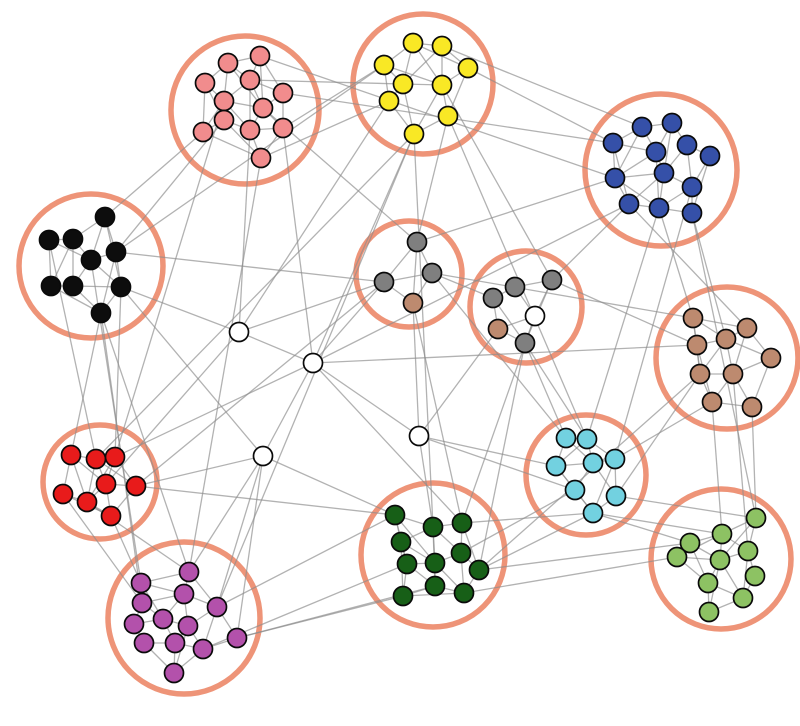 Image resolution: width=800 pixels, height=726 pixels. I want to click on cluster-ring-blue, so click(661, 170).